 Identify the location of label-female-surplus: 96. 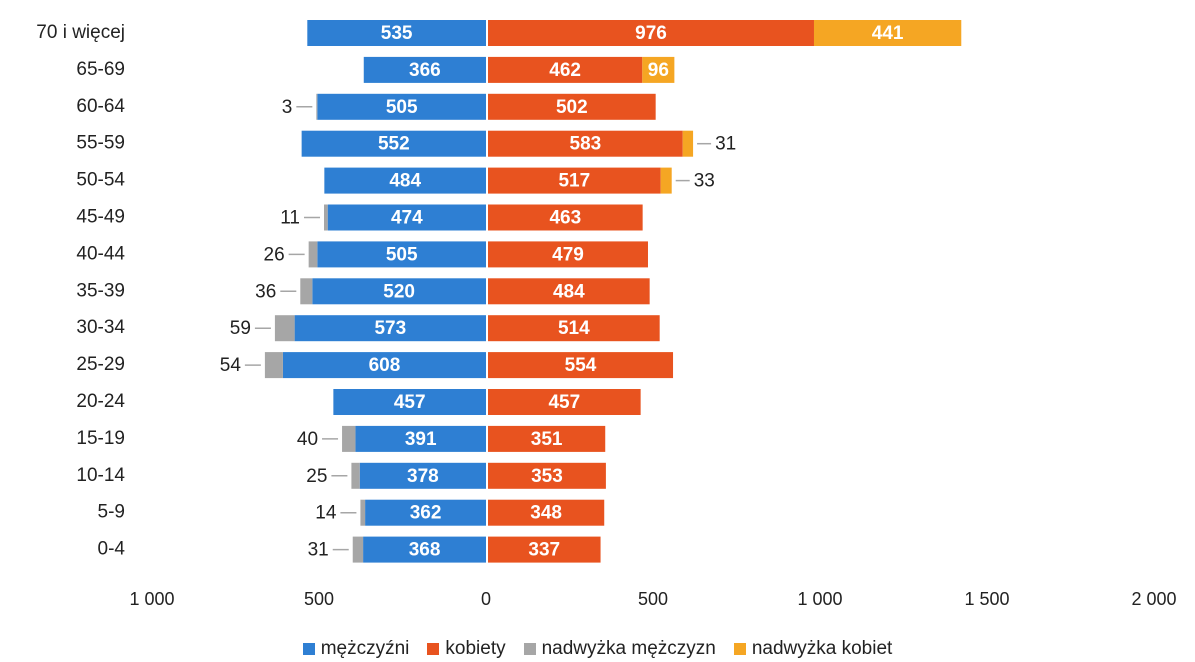
(658, 70).